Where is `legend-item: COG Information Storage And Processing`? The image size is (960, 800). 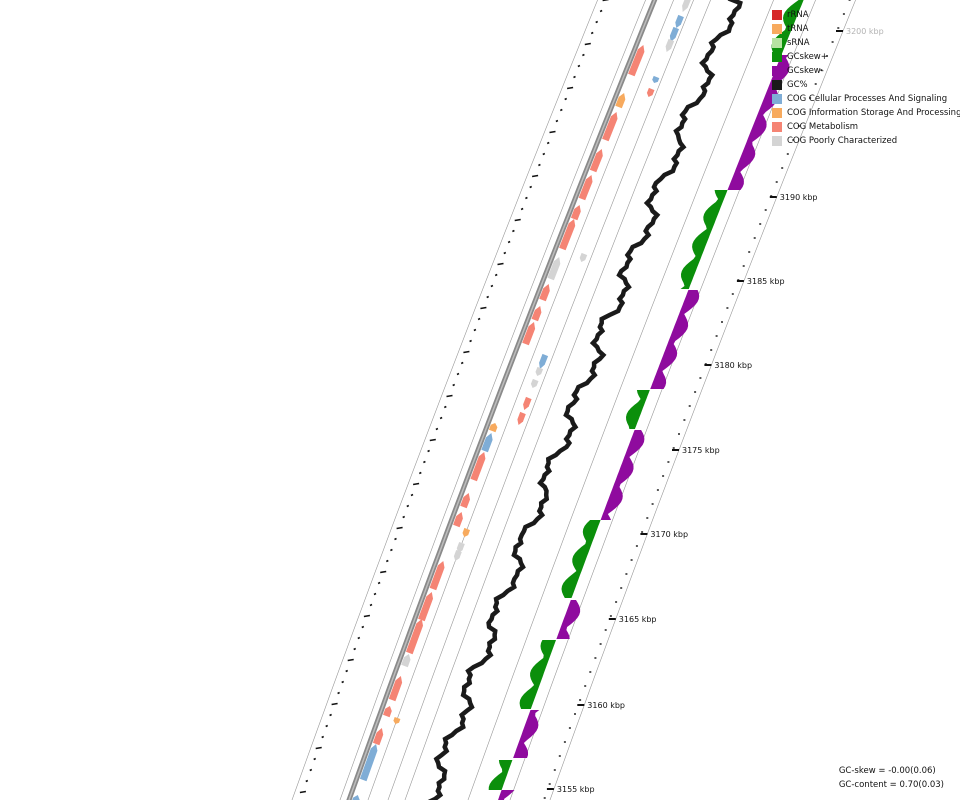 legend-item: COG Information Storage And Processing is located at coordinates (866, 113).